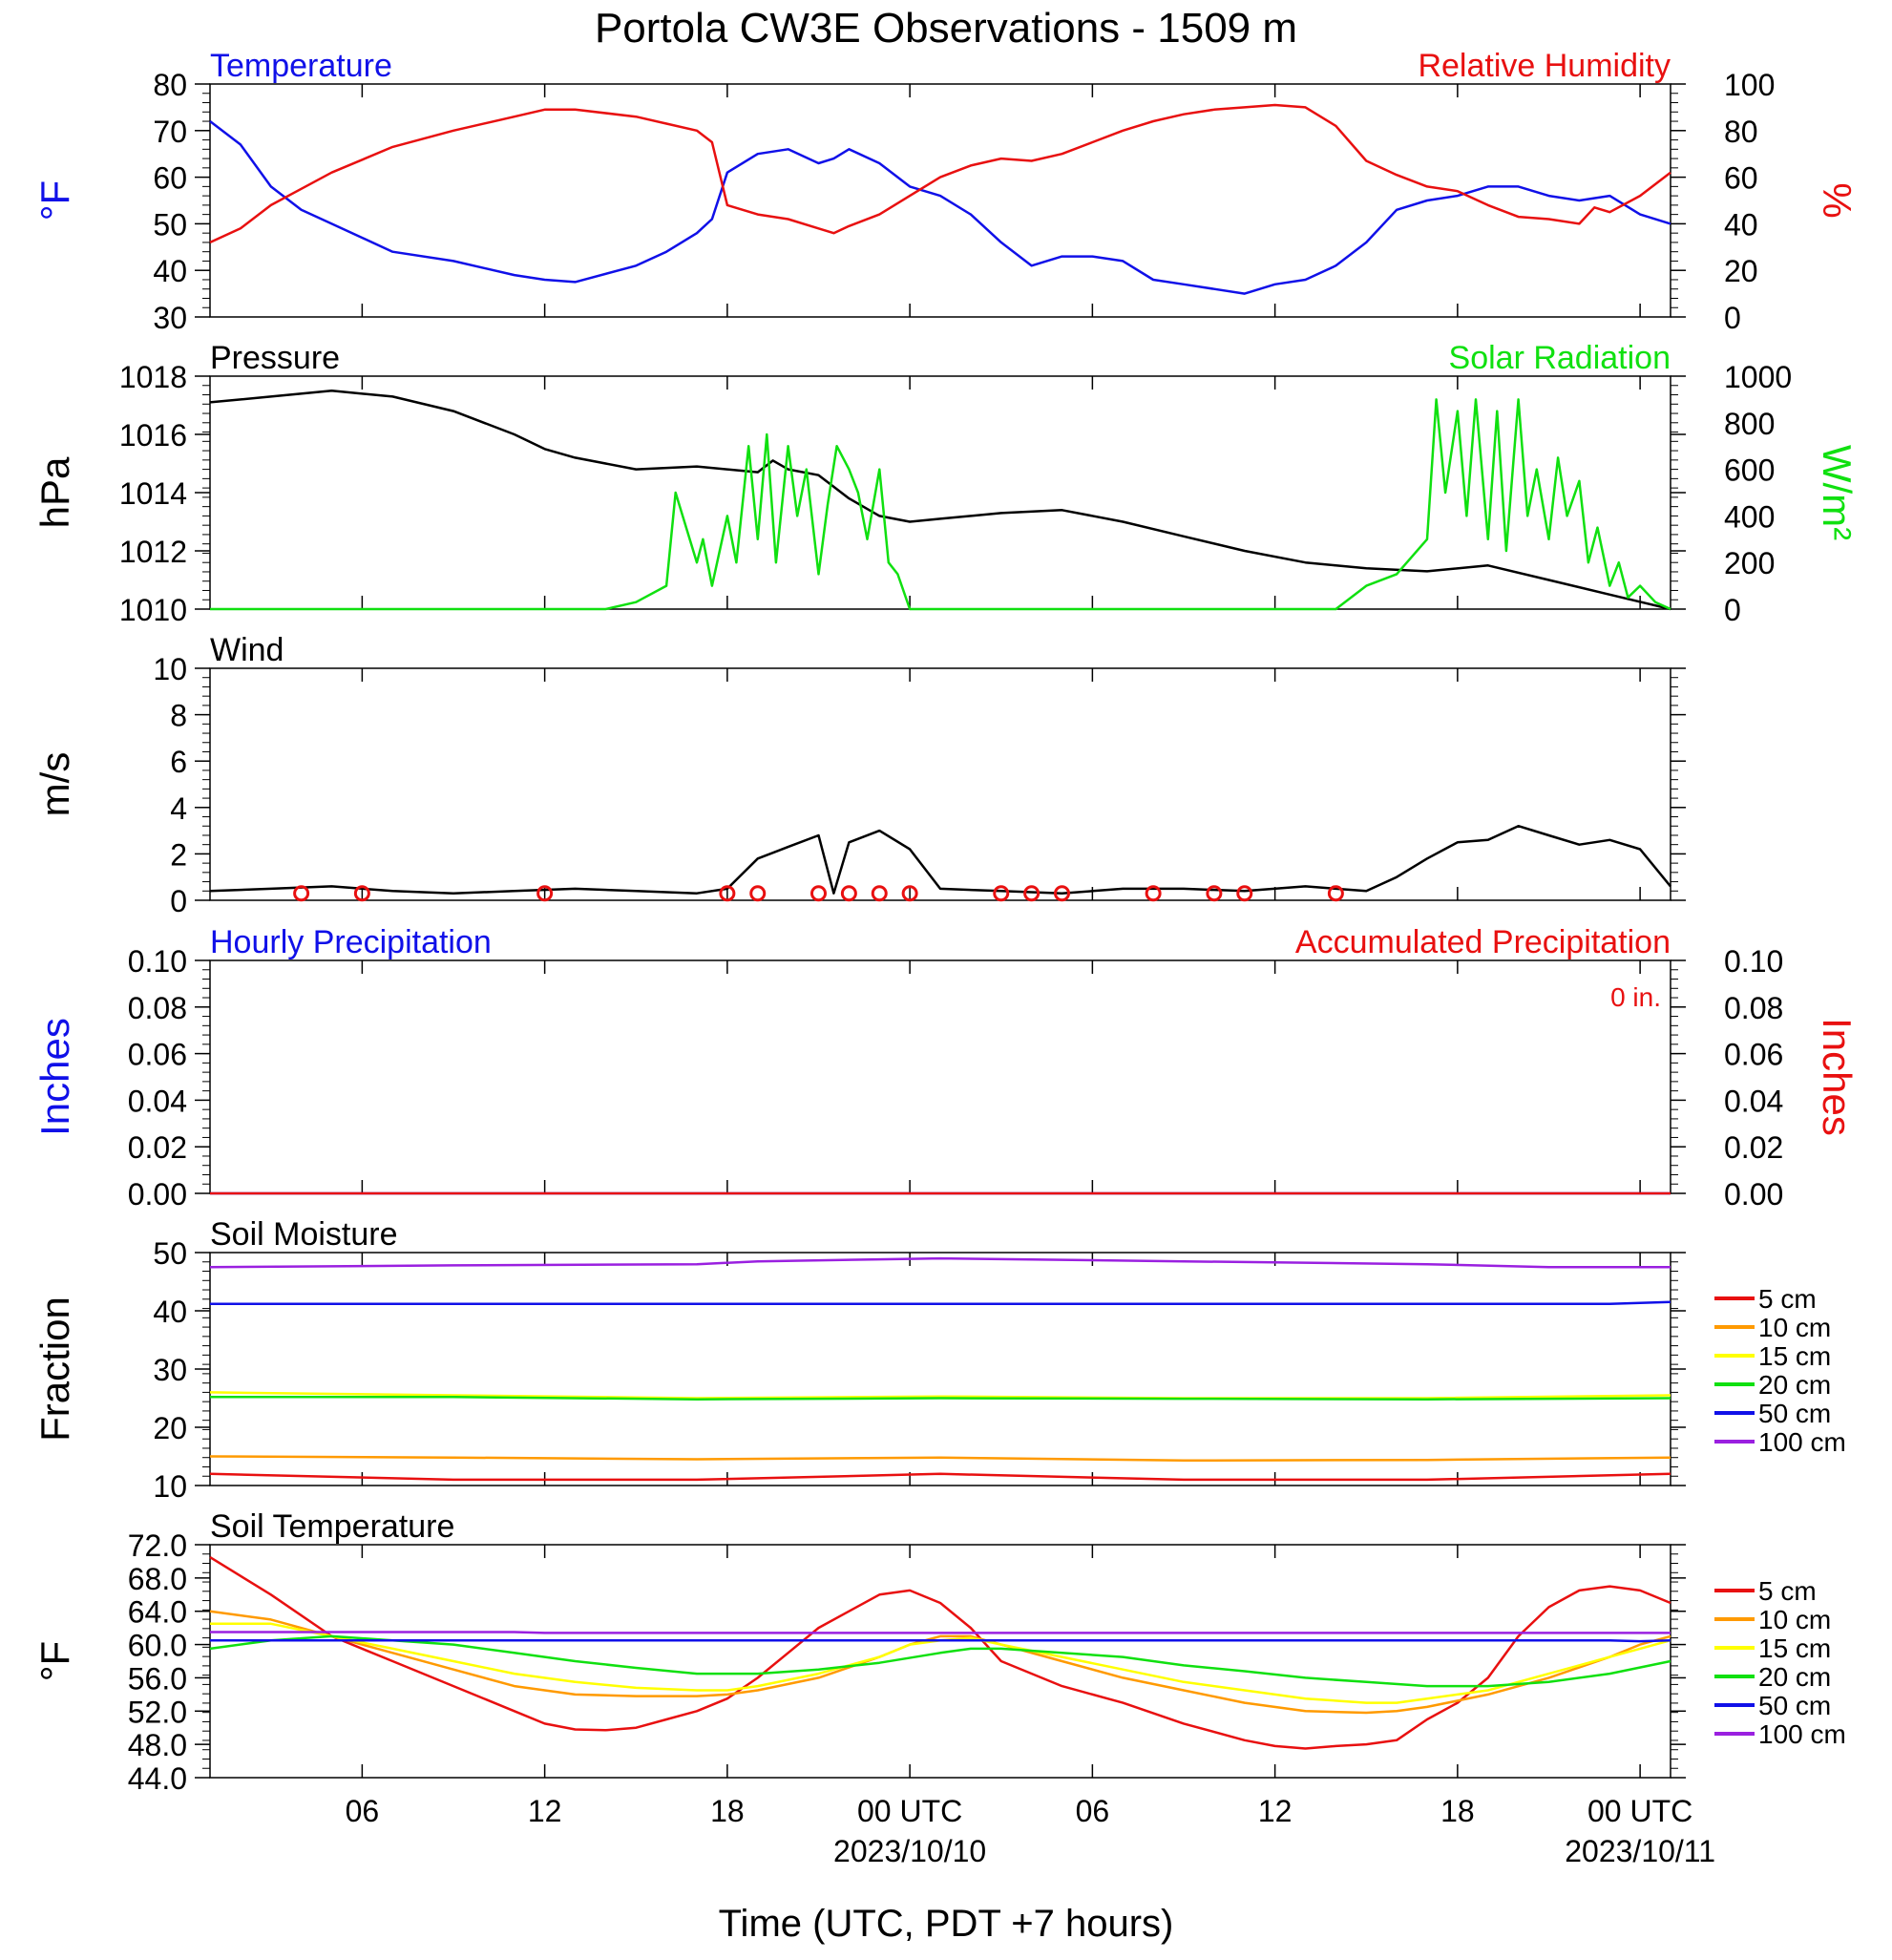 The image size is (1892, 1960). I want to click on panel-right-title: Solar Radiation, so click(1560, 358).